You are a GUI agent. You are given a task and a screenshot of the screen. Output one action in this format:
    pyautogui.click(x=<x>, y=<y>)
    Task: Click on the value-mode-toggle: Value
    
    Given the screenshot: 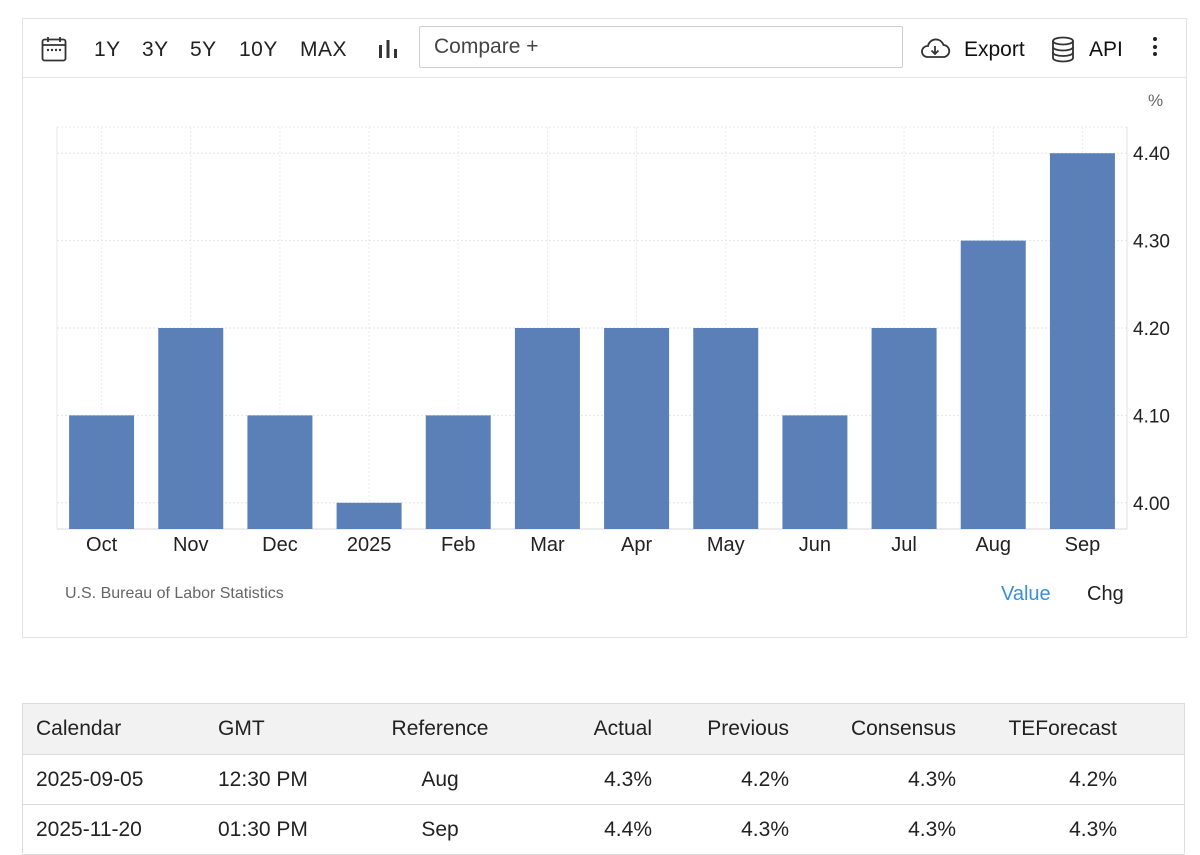 What is the action you would take?
    pyautogui.click(x=1026, y=594)
    